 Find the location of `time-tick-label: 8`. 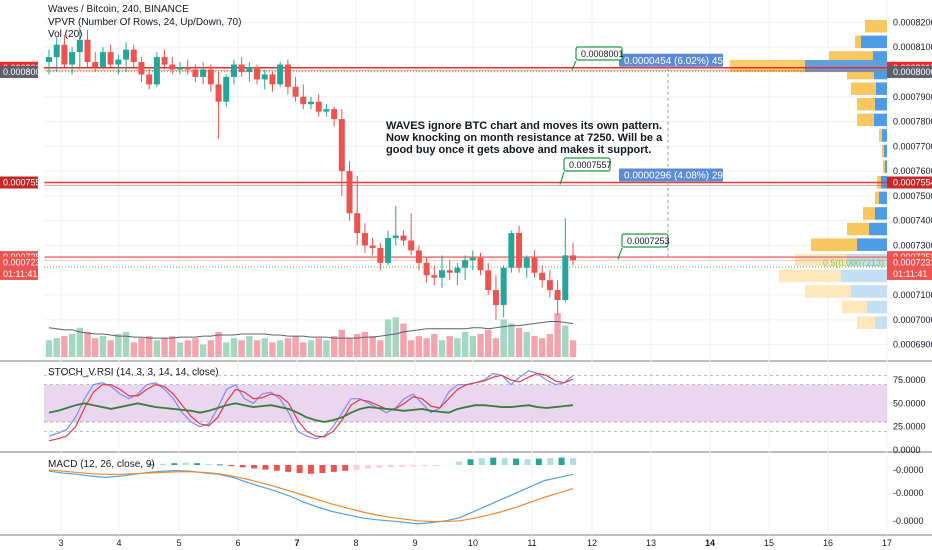

time-tick-label: 8 is located at coordinates (355, 543).